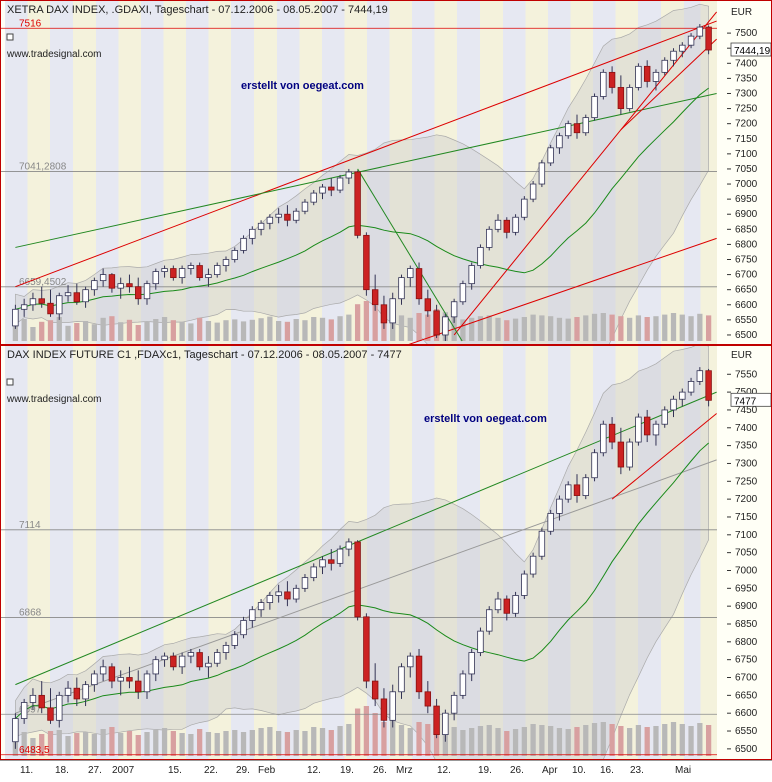  Describe the element at coordinates (243, 770) in the screenshot. I see `date-tick-label: 29.` at that location.